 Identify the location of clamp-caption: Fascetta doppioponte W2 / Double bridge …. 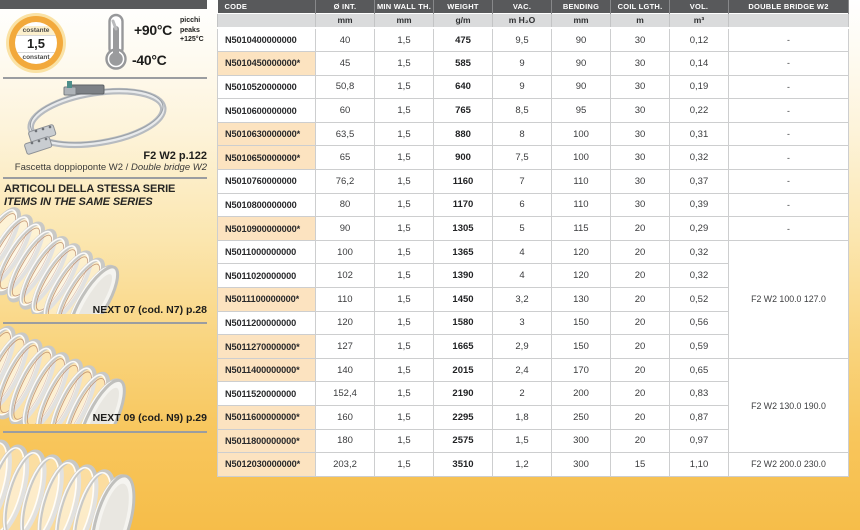
(103, 167).